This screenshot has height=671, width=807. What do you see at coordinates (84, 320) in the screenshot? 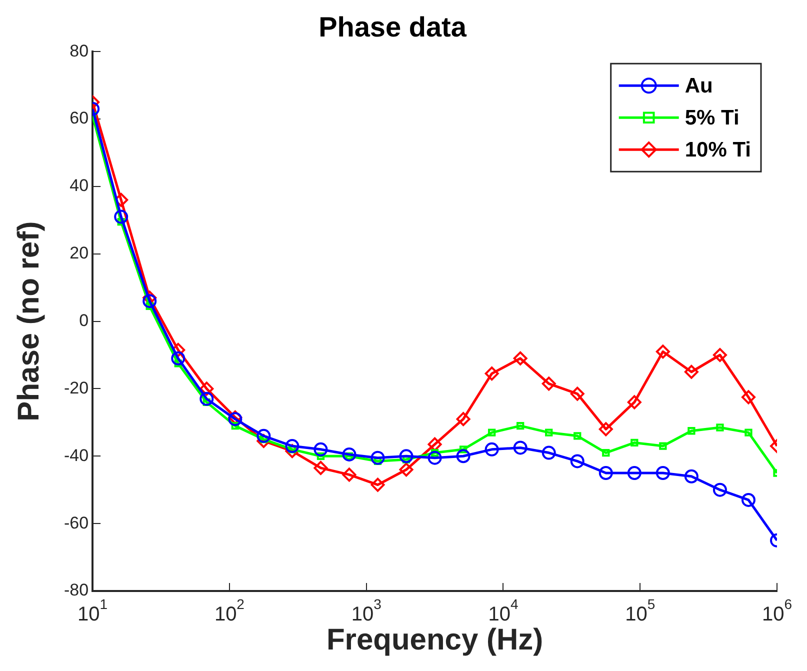
I see `y-tick-label: 0` at bounding box center [84, 320].